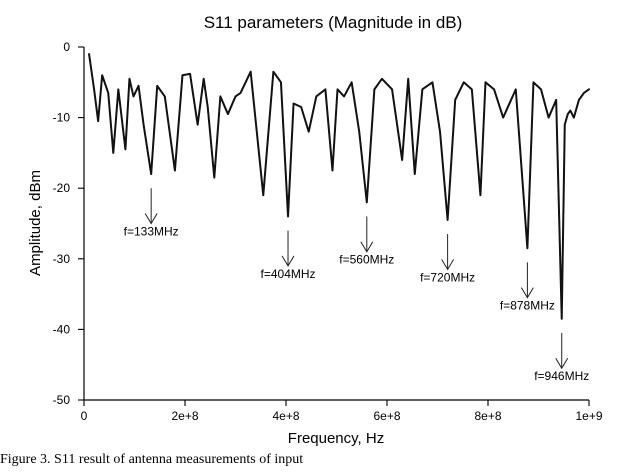 This screenshot has width=619, height=473. I want to click on annotation-label-1: f=404MHz, so click(288, 274).